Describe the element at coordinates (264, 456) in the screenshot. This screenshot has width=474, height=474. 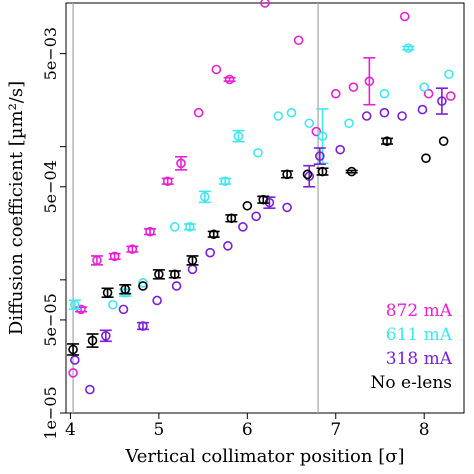
I see `x-axis-label: Vertical collimator position [σ]` at that location.